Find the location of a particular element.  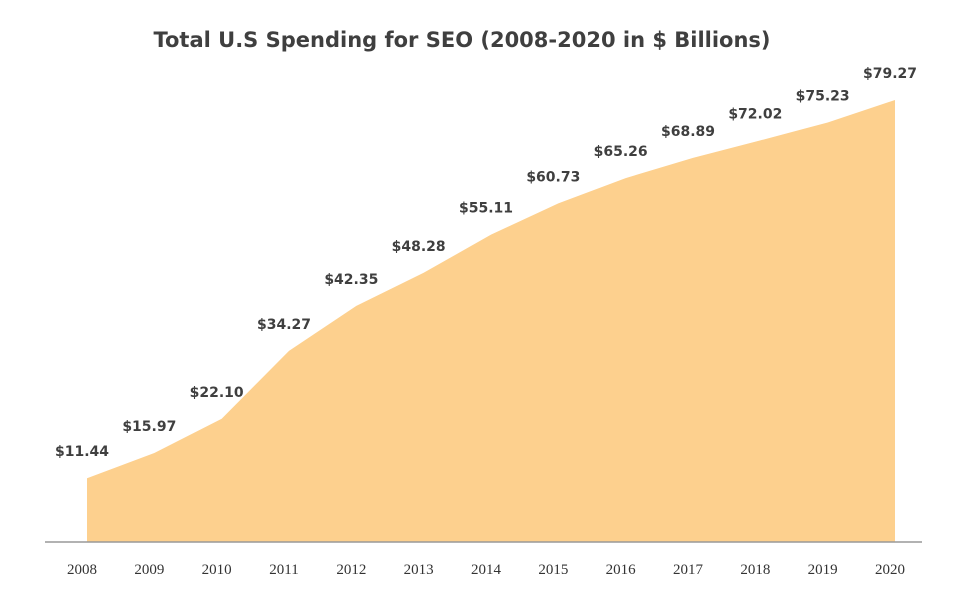

data-label: $34.27 is located at coordinates (284, 325).